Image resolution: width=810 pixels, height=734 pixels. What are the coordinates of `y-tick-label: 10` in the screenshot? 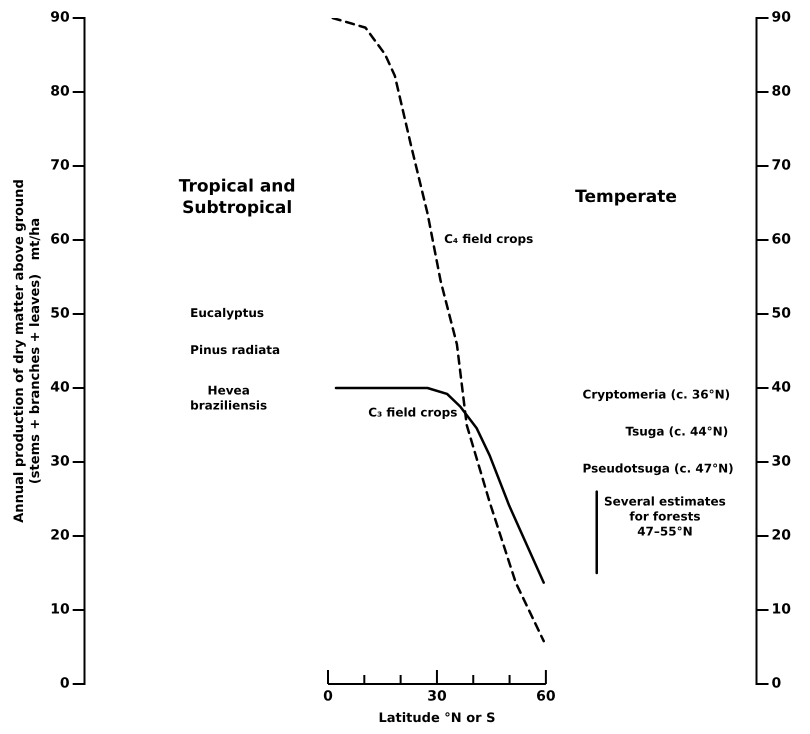 It's located at (60, 610).